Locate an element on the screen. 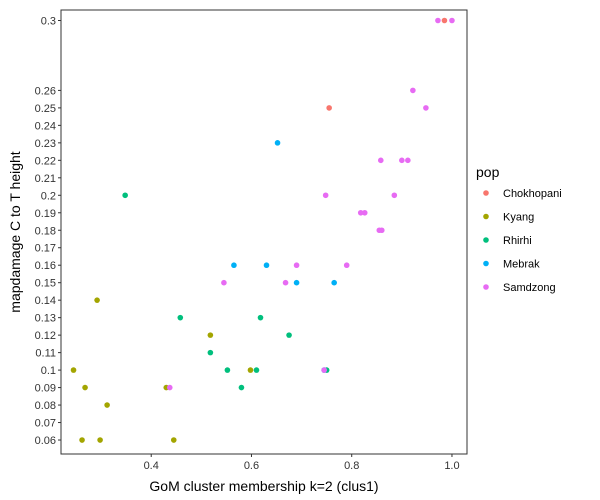 This screenshot has width=600, height=500. y-tick-label: 0.17 is located at coordinates (45, 249).